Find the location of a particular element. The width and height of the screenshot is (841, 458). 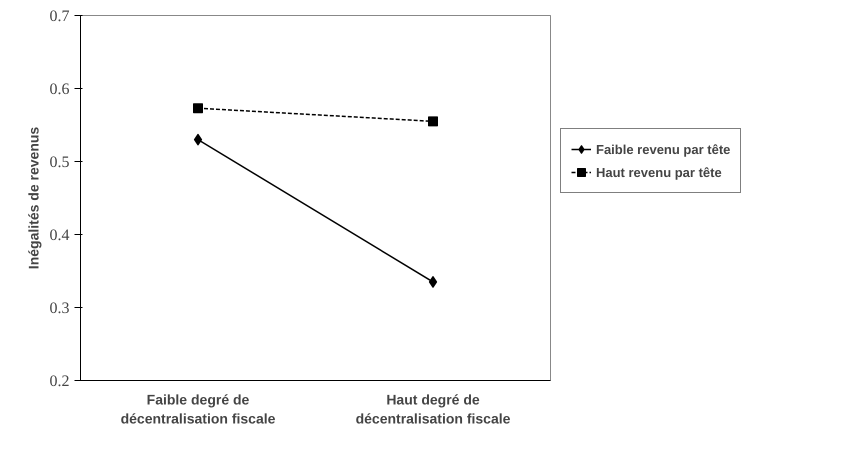

y-tick-label: 0.2 is located at coordinates (60, 381).